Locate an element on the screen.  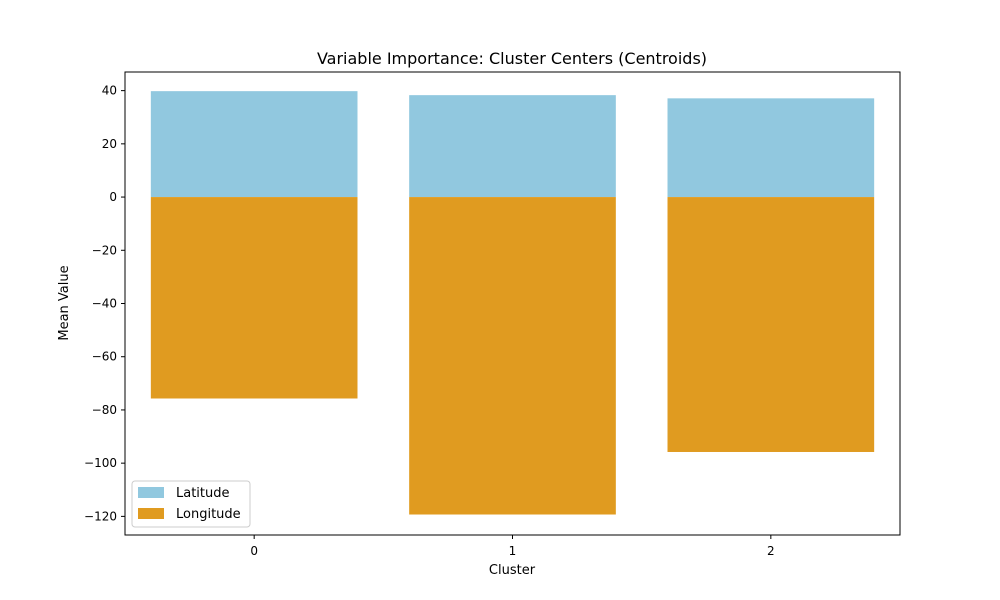
y-tick-label: −100 is located at coordinates (100, 463).